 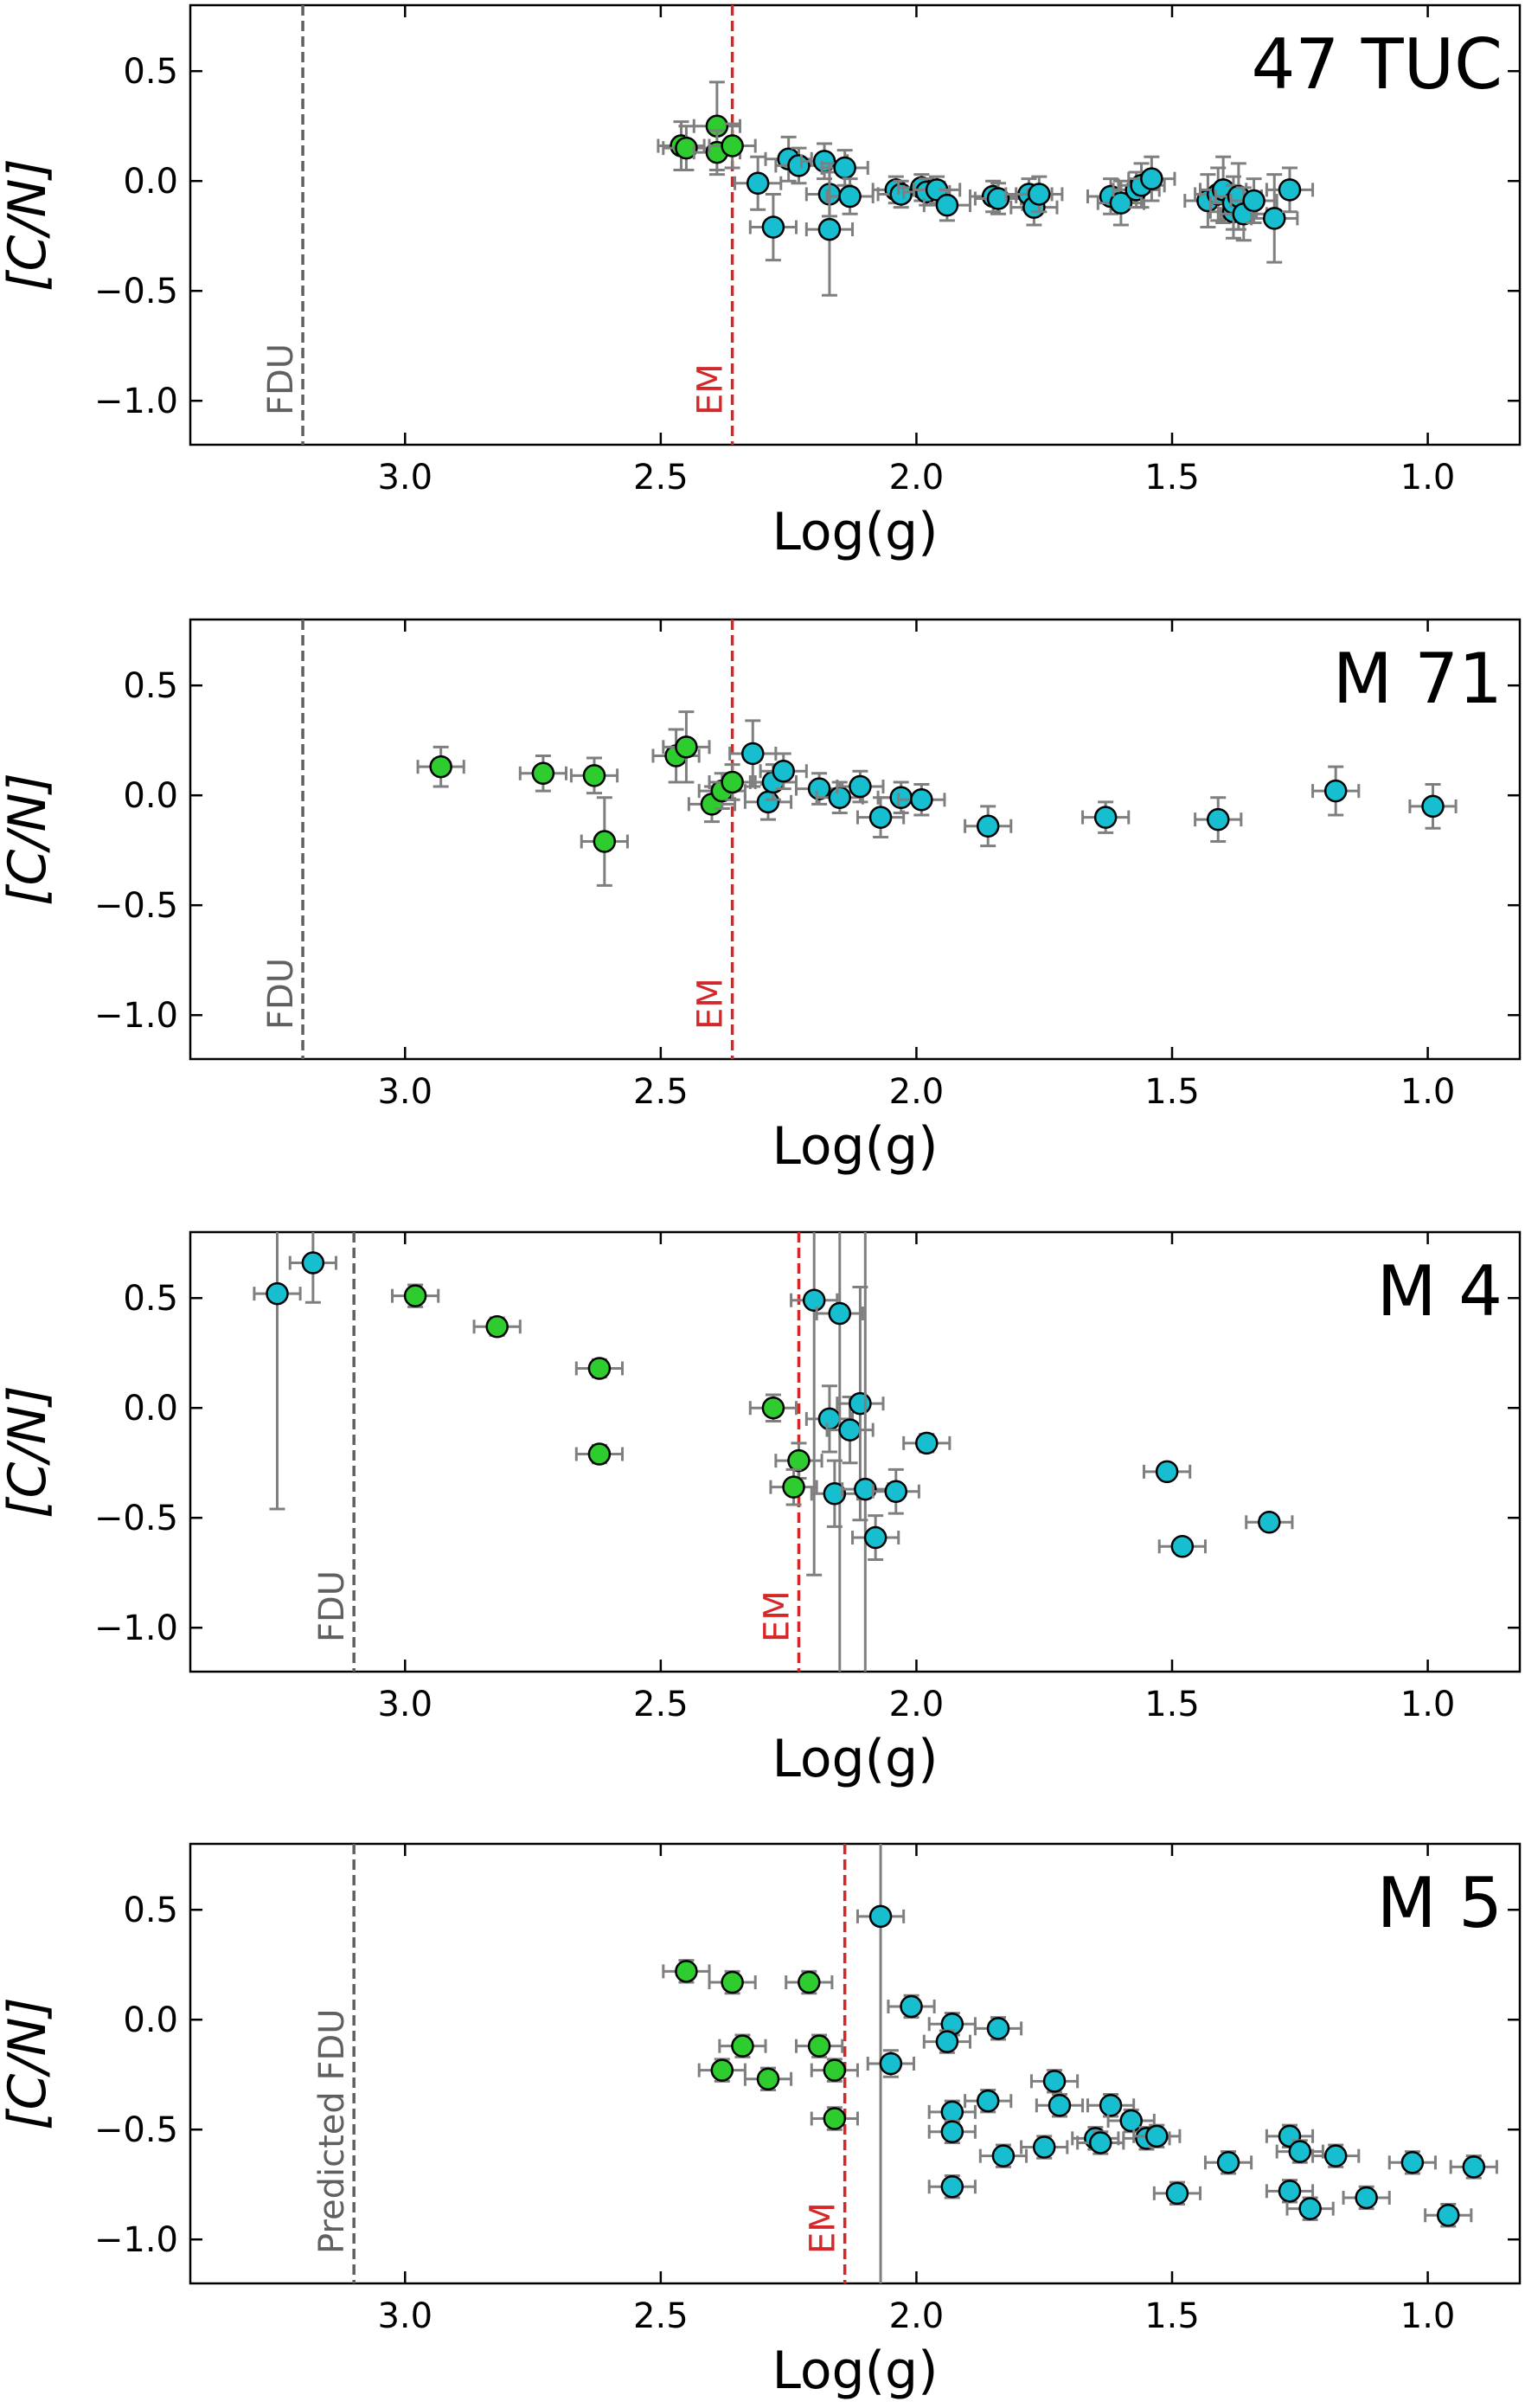 What do you see at coordinates (150, 72) in the screenshot?
I see `y-tick-label: 0.5` at bounding box center [150, 72].